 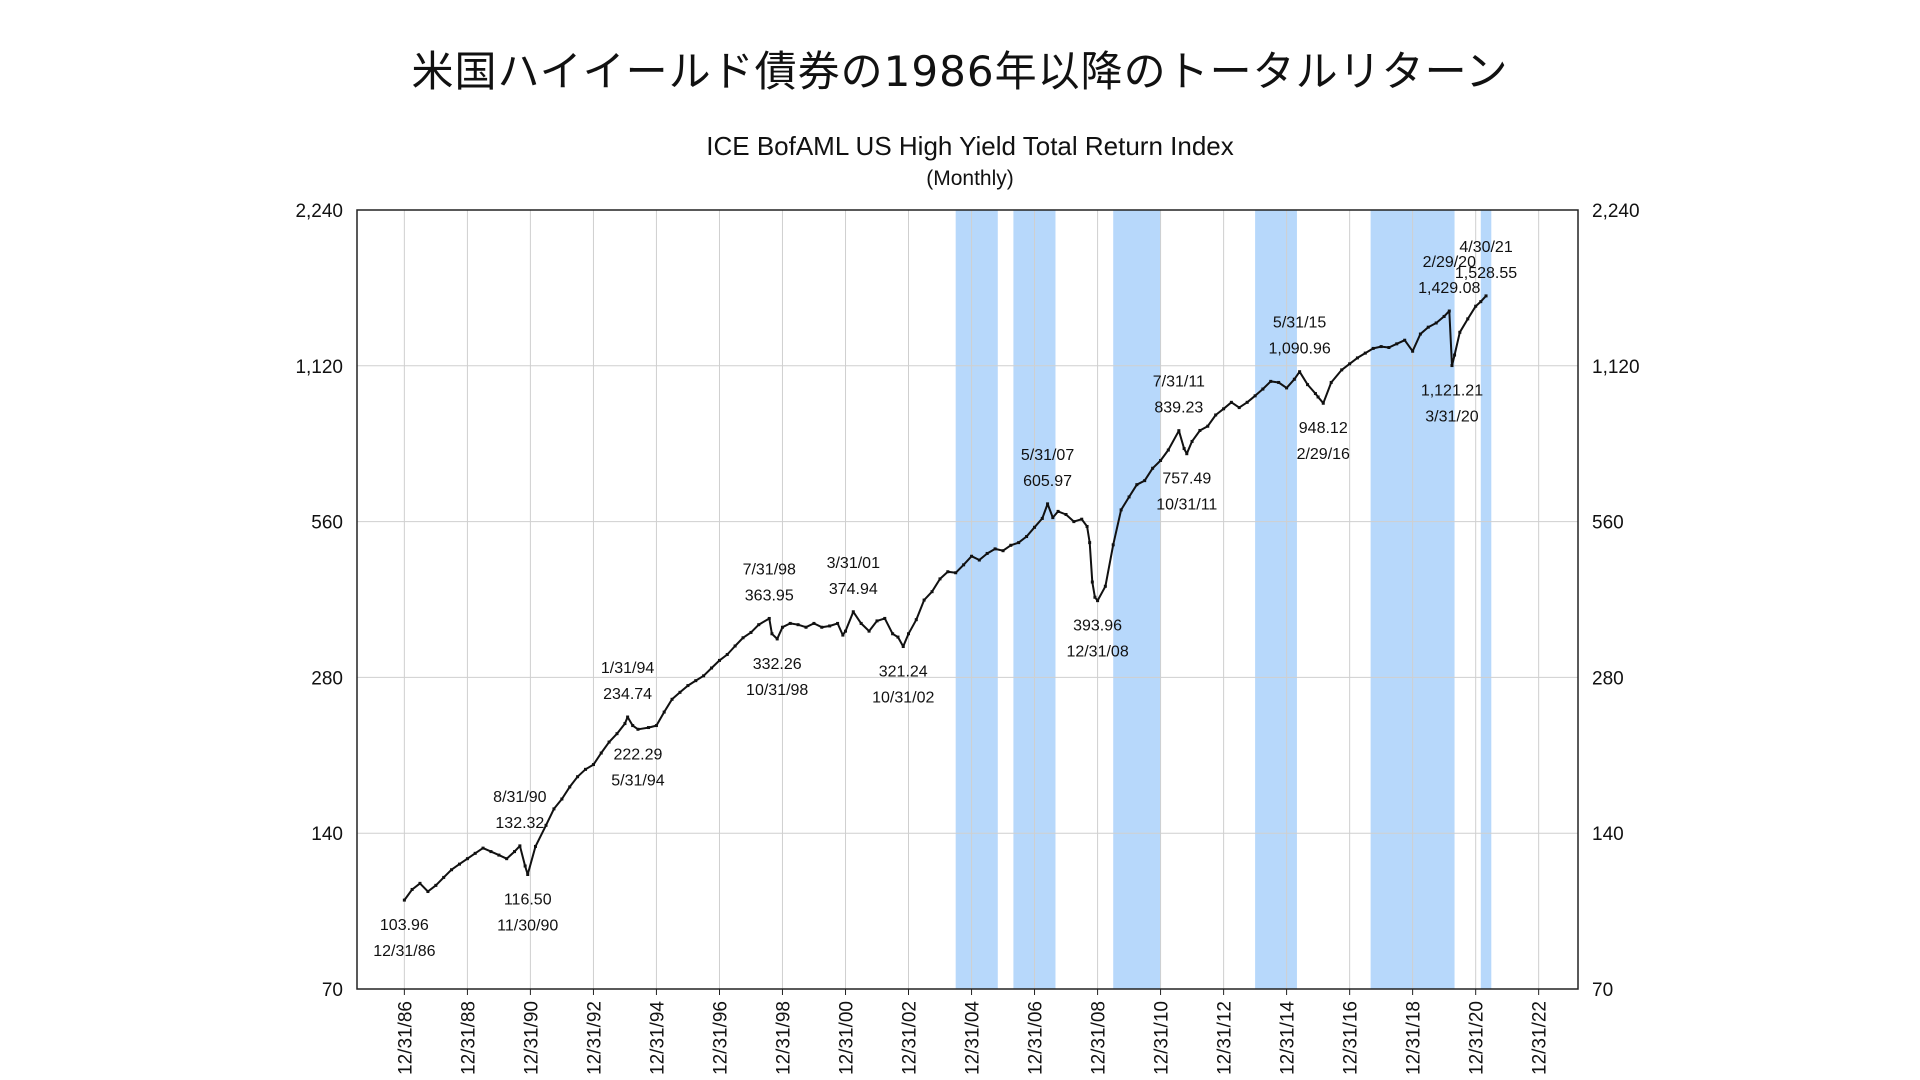 I want to click on page-title: 米国ハイイールド債券の1986年以降のトータルリターン, so click(x=960, y=71).